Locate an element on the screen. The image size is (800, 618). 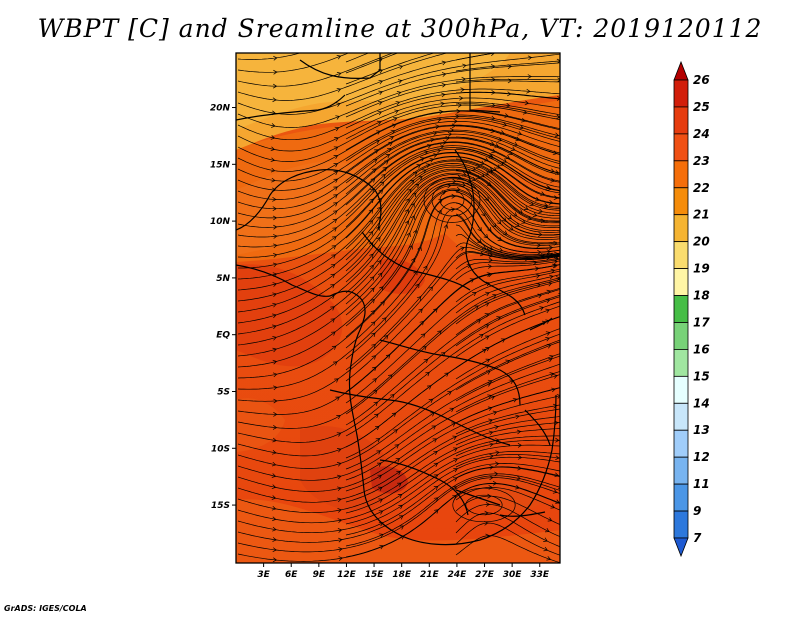
lon-label: 9E is located at coordinates (319, 575).